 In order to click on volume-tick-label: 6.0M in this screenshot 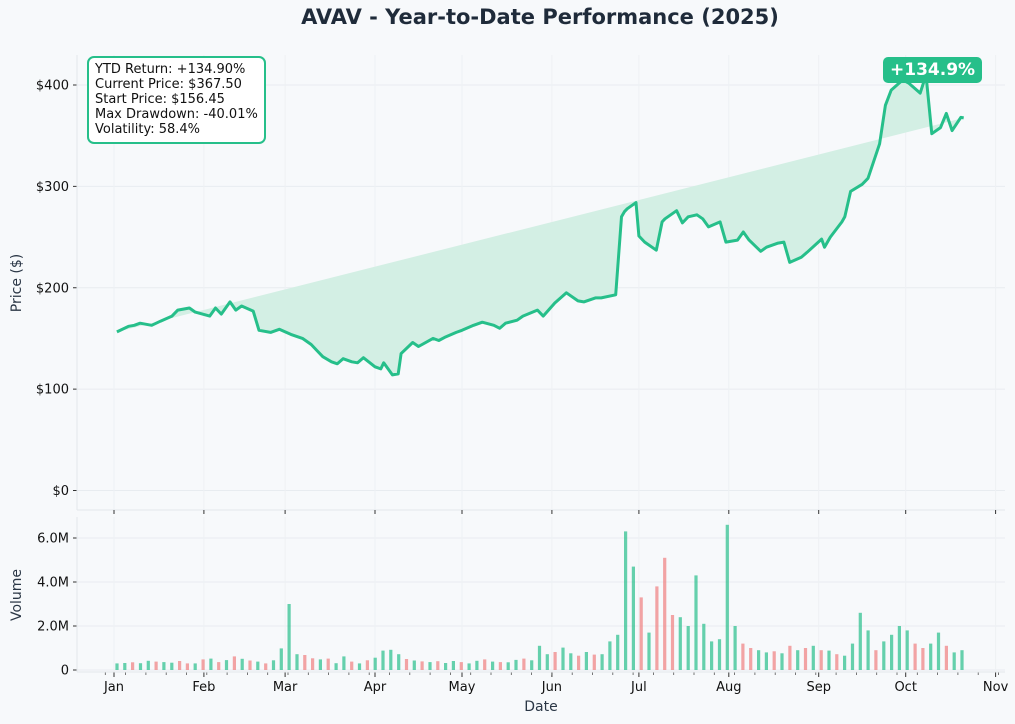, I will do `click(53, 539)`.